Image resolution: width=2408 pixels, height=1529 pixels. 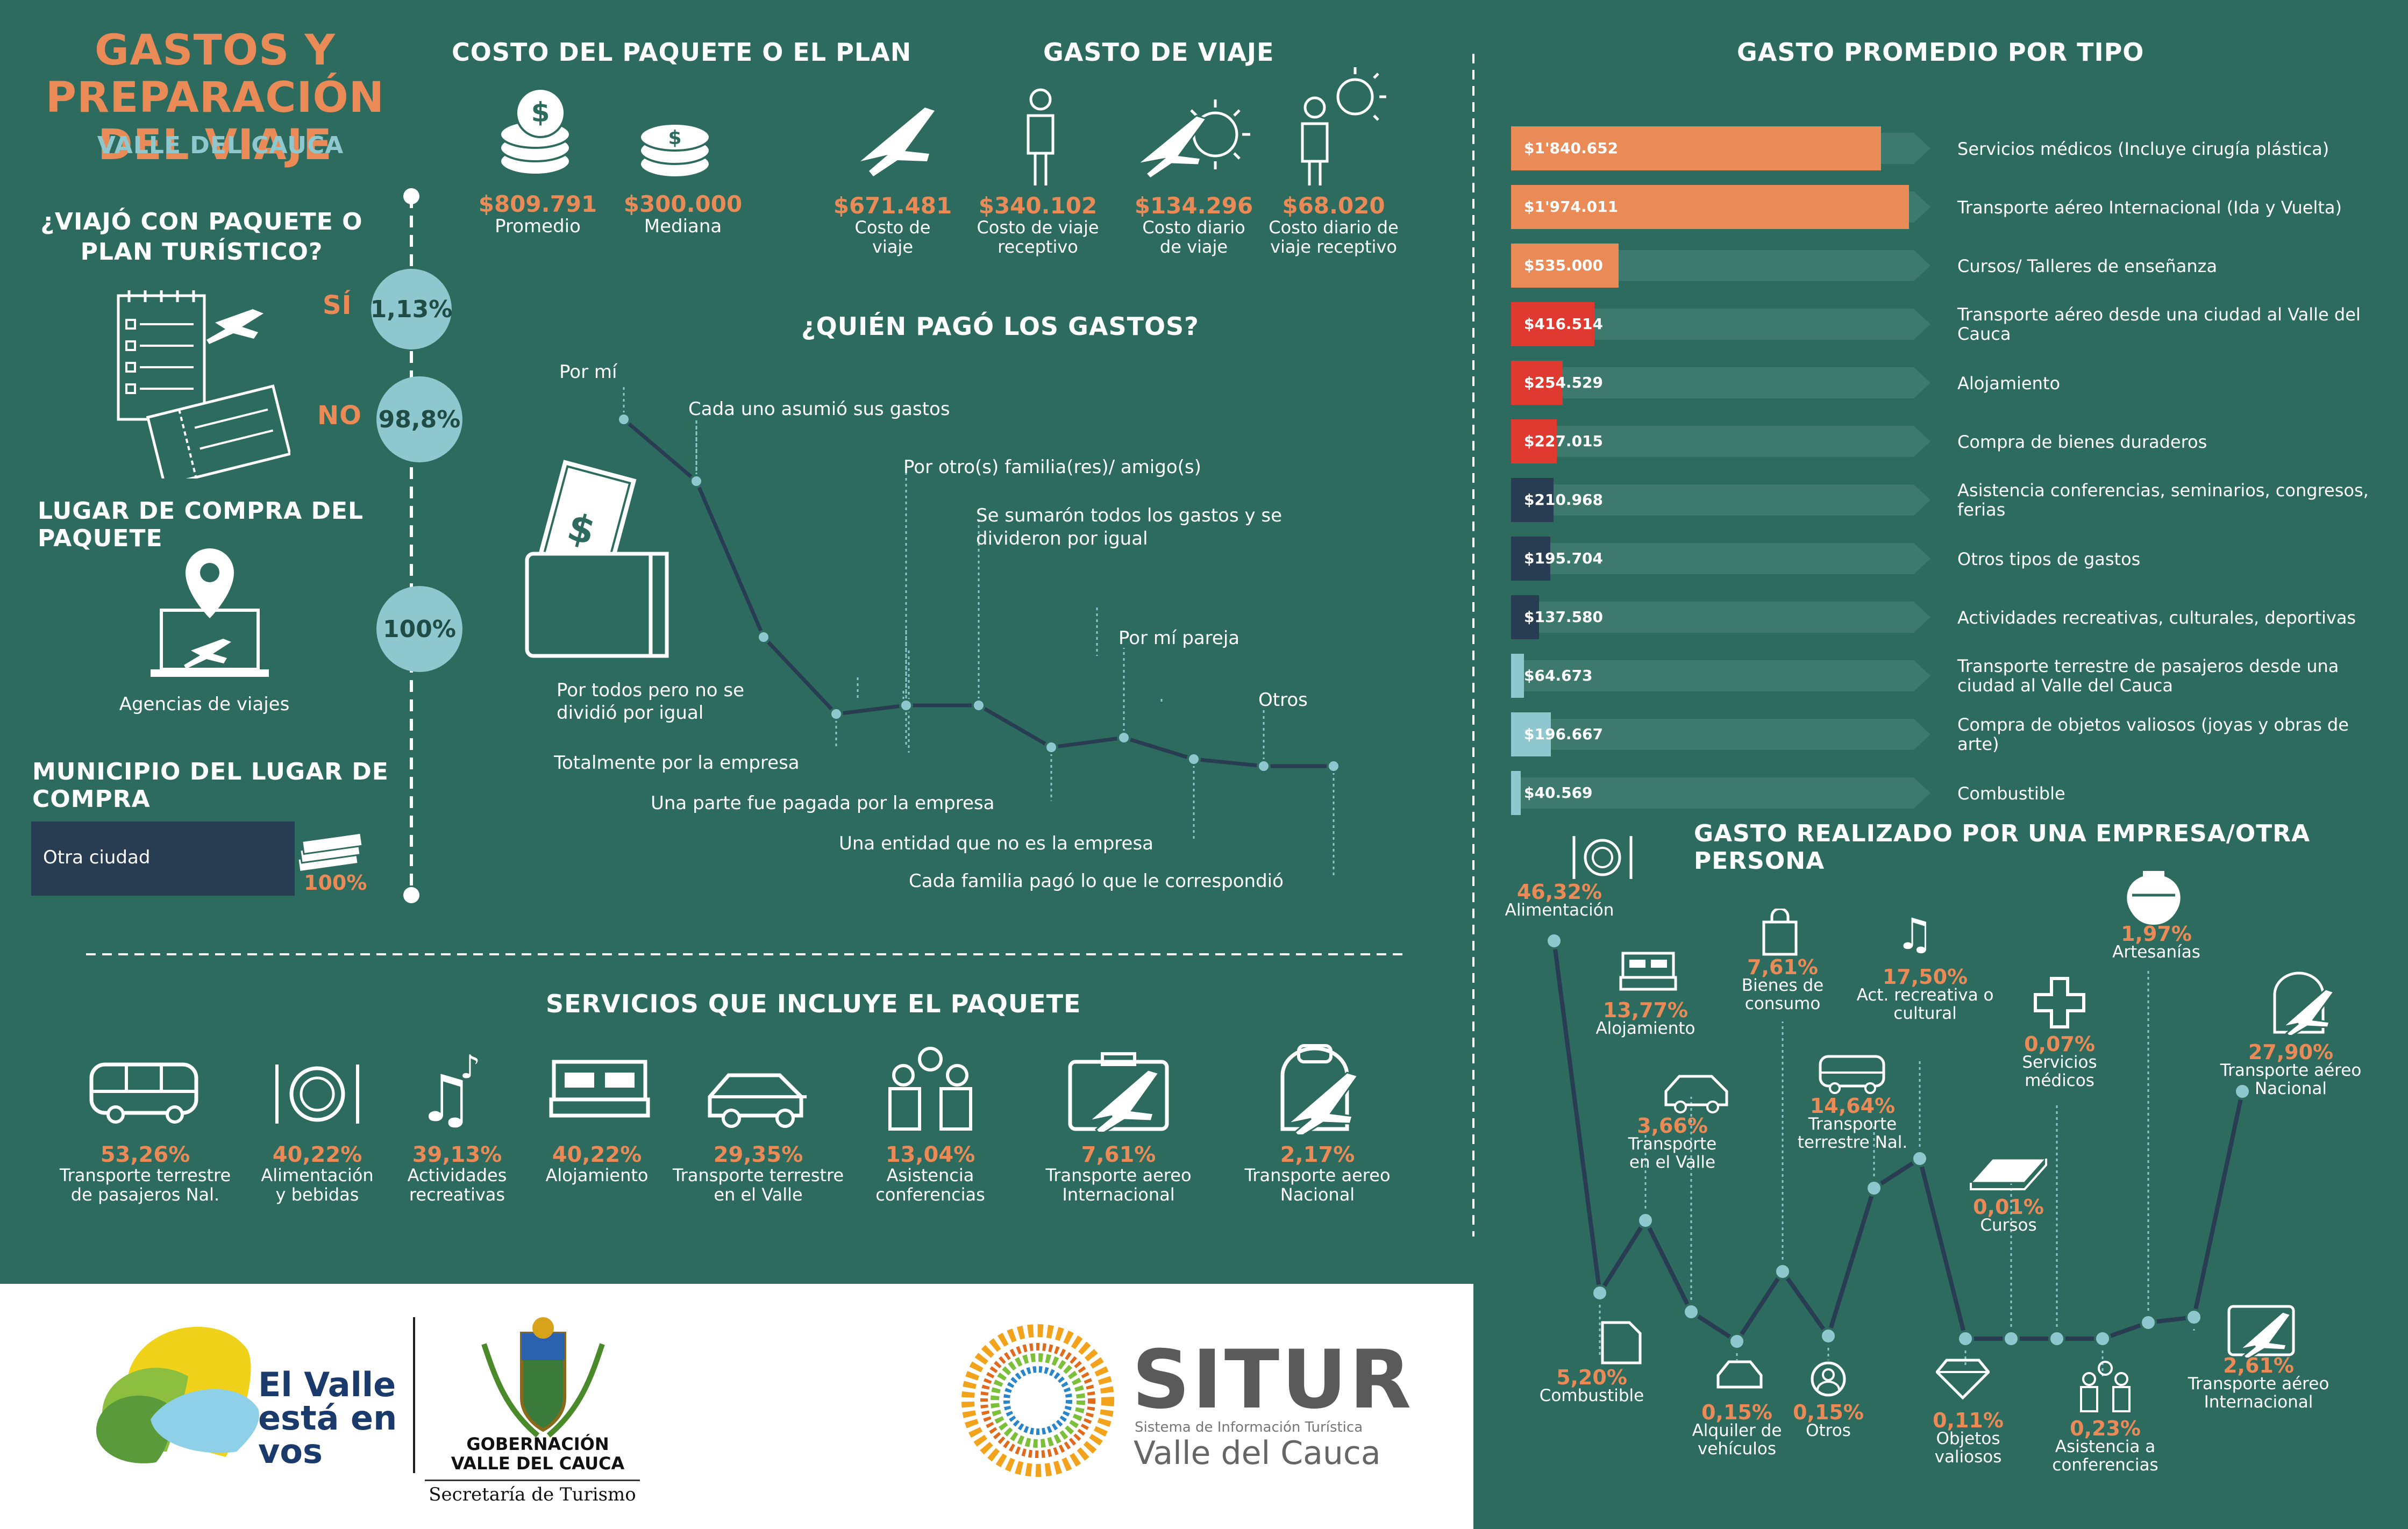 What do you see at coordinates (1696, 1094) in the screenshot?
I see `car-small-icon` at bounding box center [1696, 1094].